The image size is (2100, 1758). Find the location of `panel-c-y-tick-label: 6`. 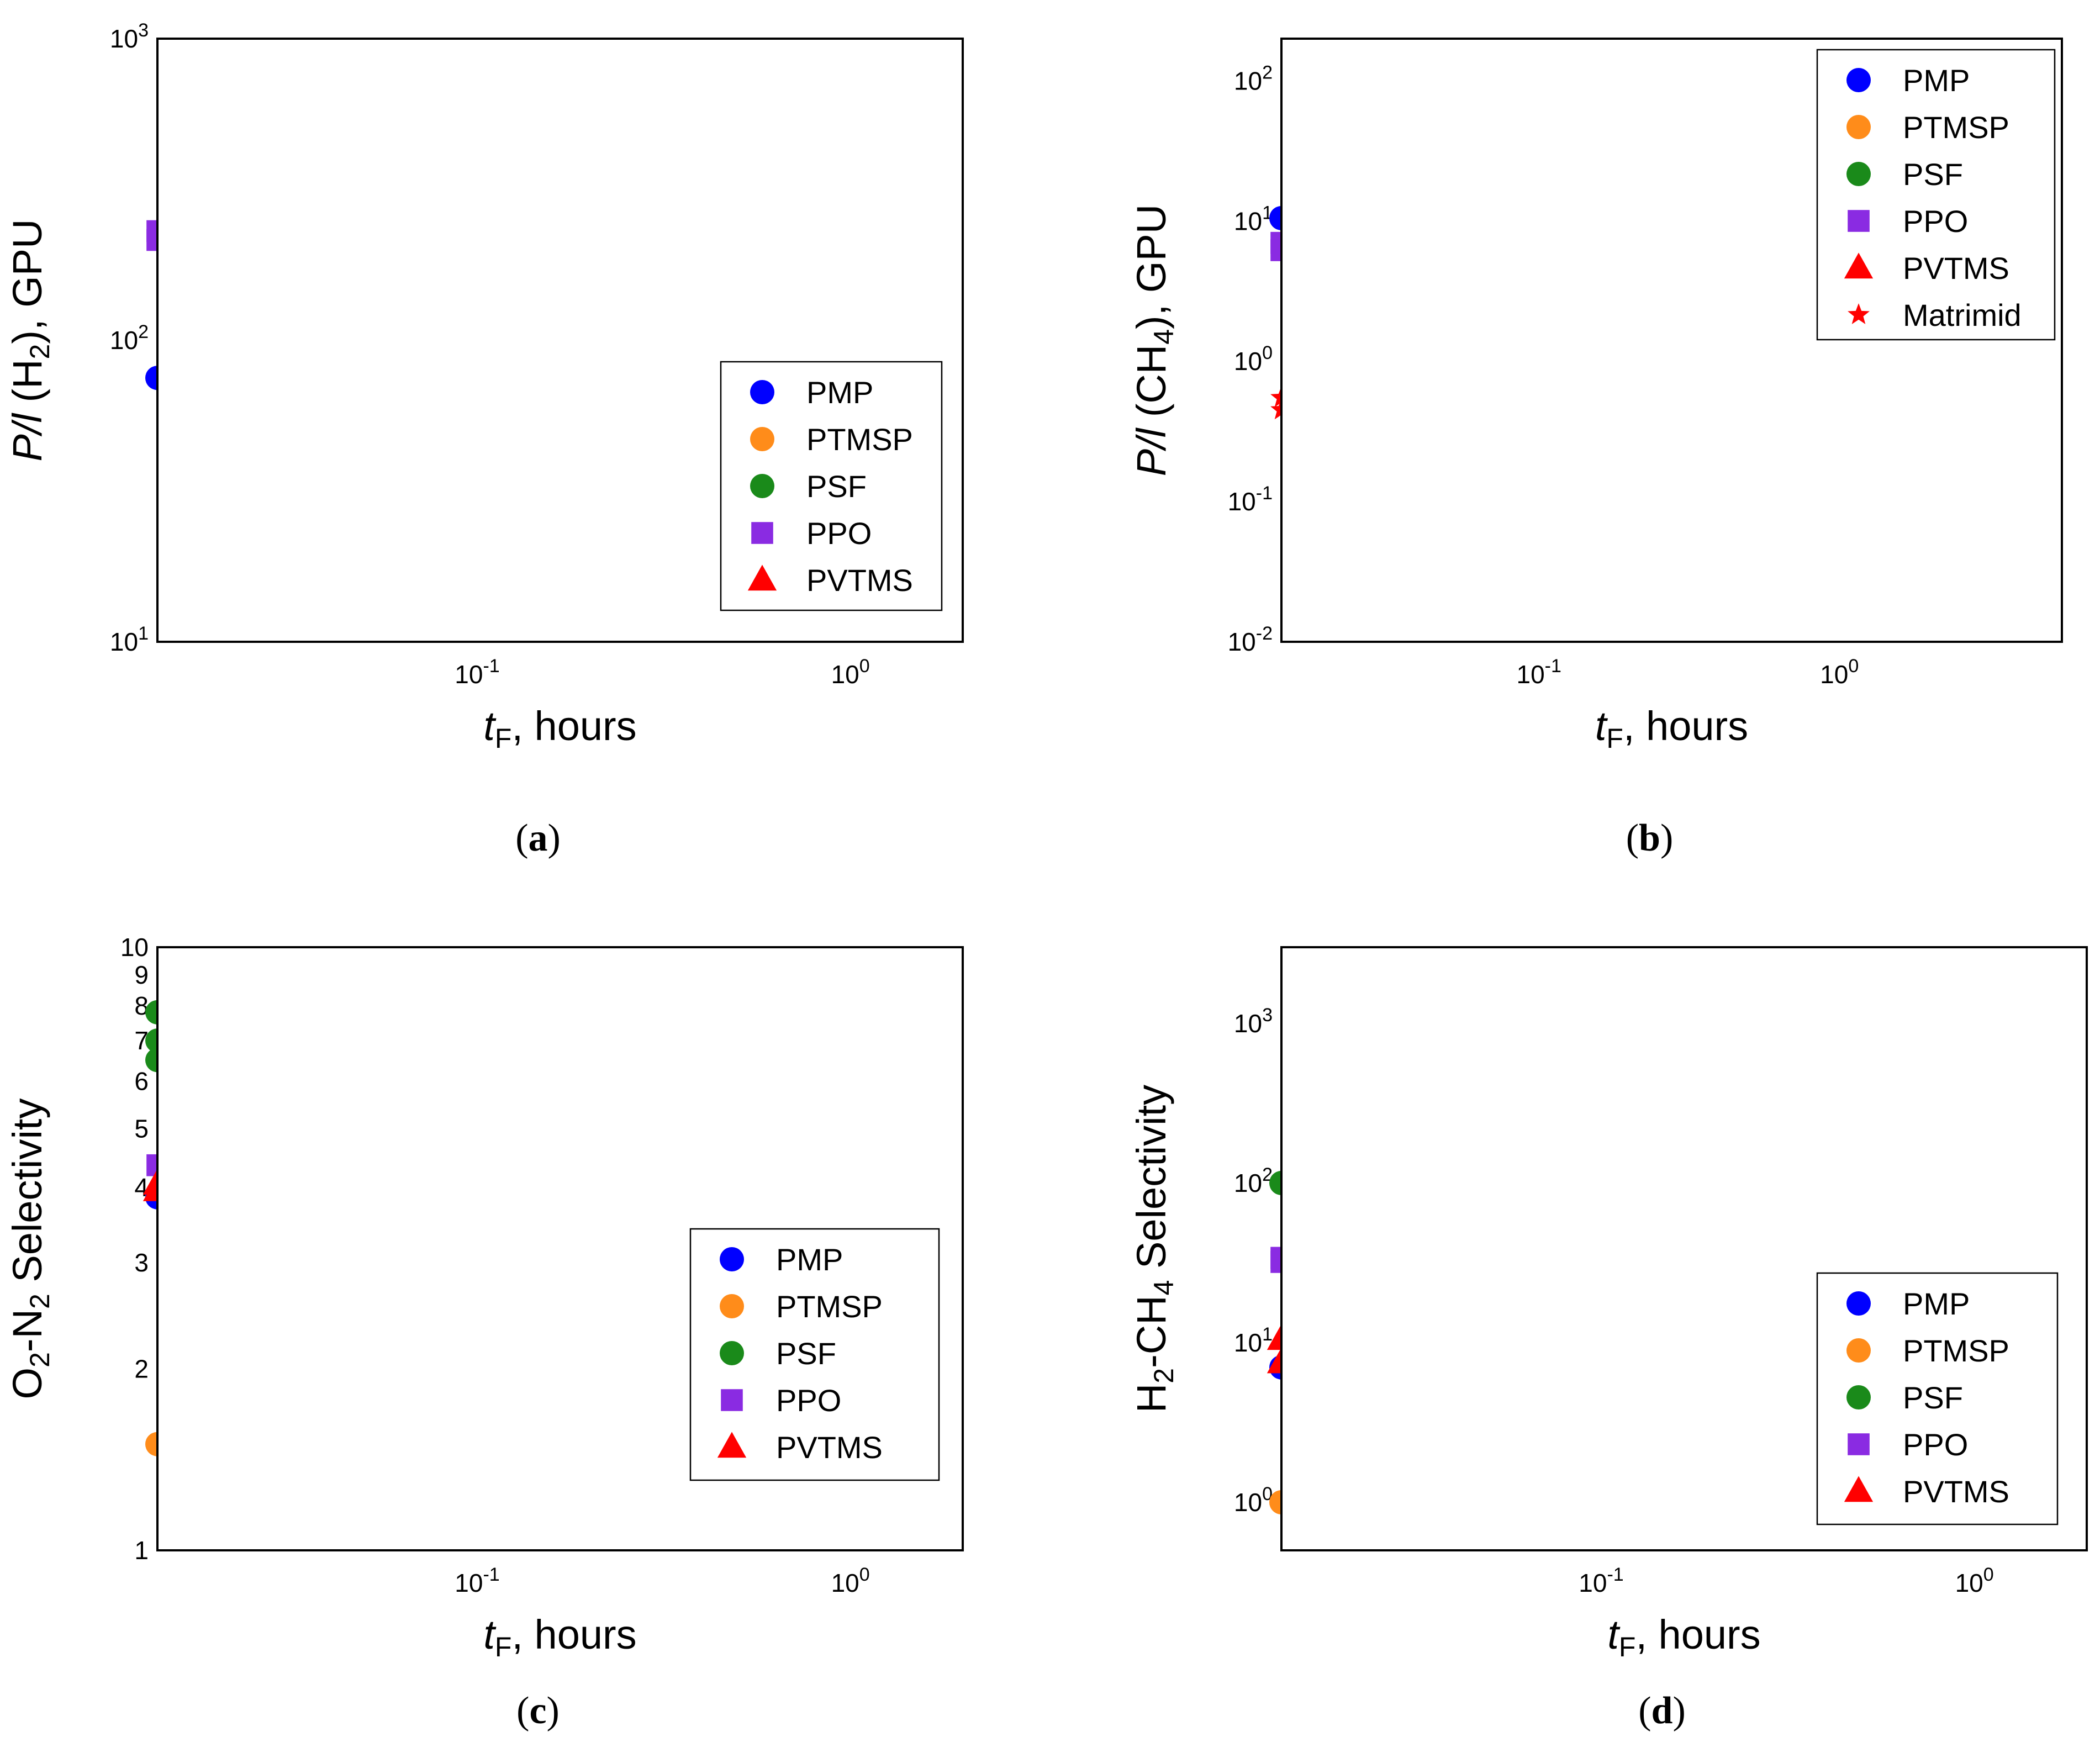

panel-c-y-tick-label: 6 is located at coordinates (142, 1081).